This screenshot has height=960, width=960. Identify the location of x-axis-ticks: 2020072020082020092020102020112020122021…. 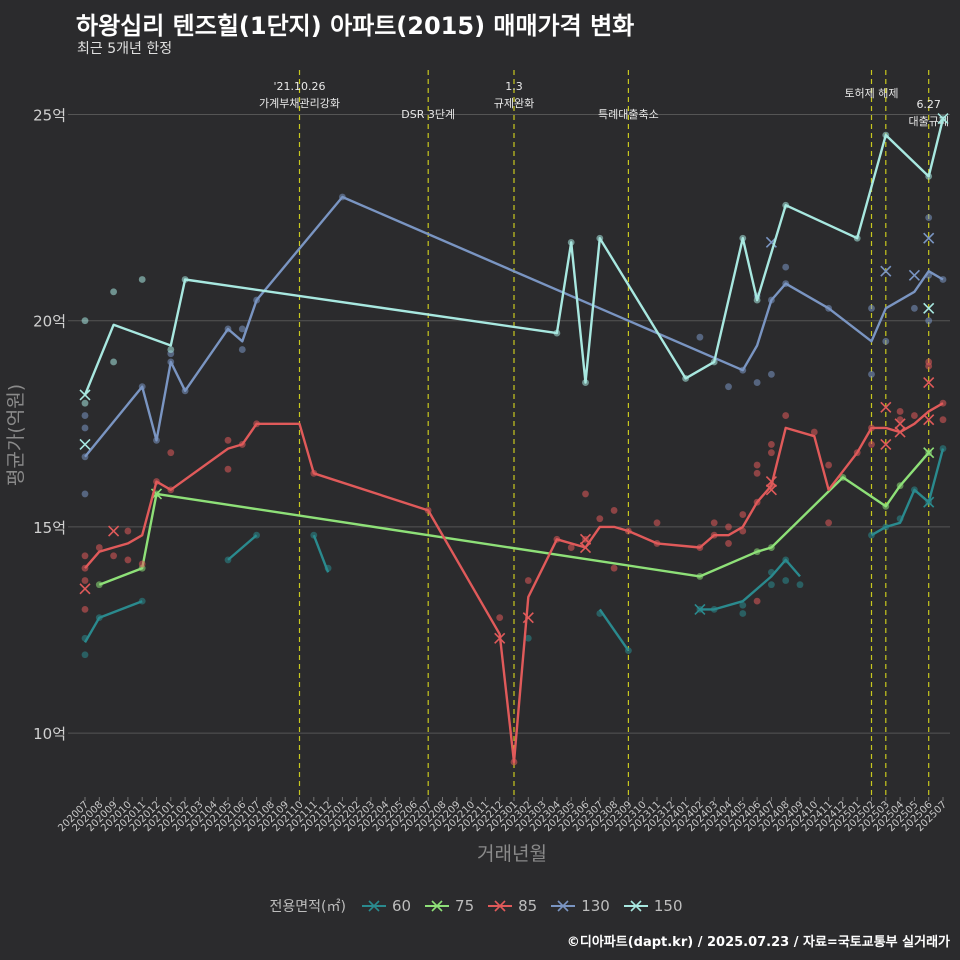
(502, 815).